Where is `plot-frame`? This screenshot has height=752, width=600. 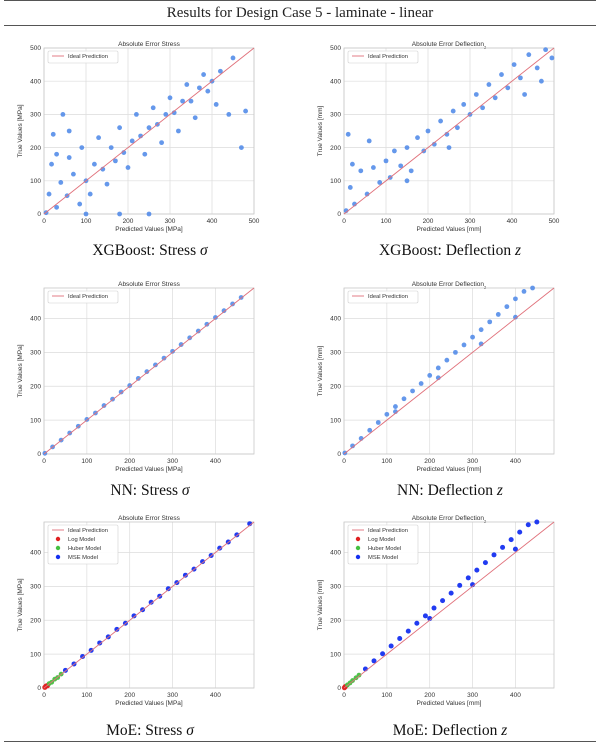
plot-frame is located at coordinates (449, 131).